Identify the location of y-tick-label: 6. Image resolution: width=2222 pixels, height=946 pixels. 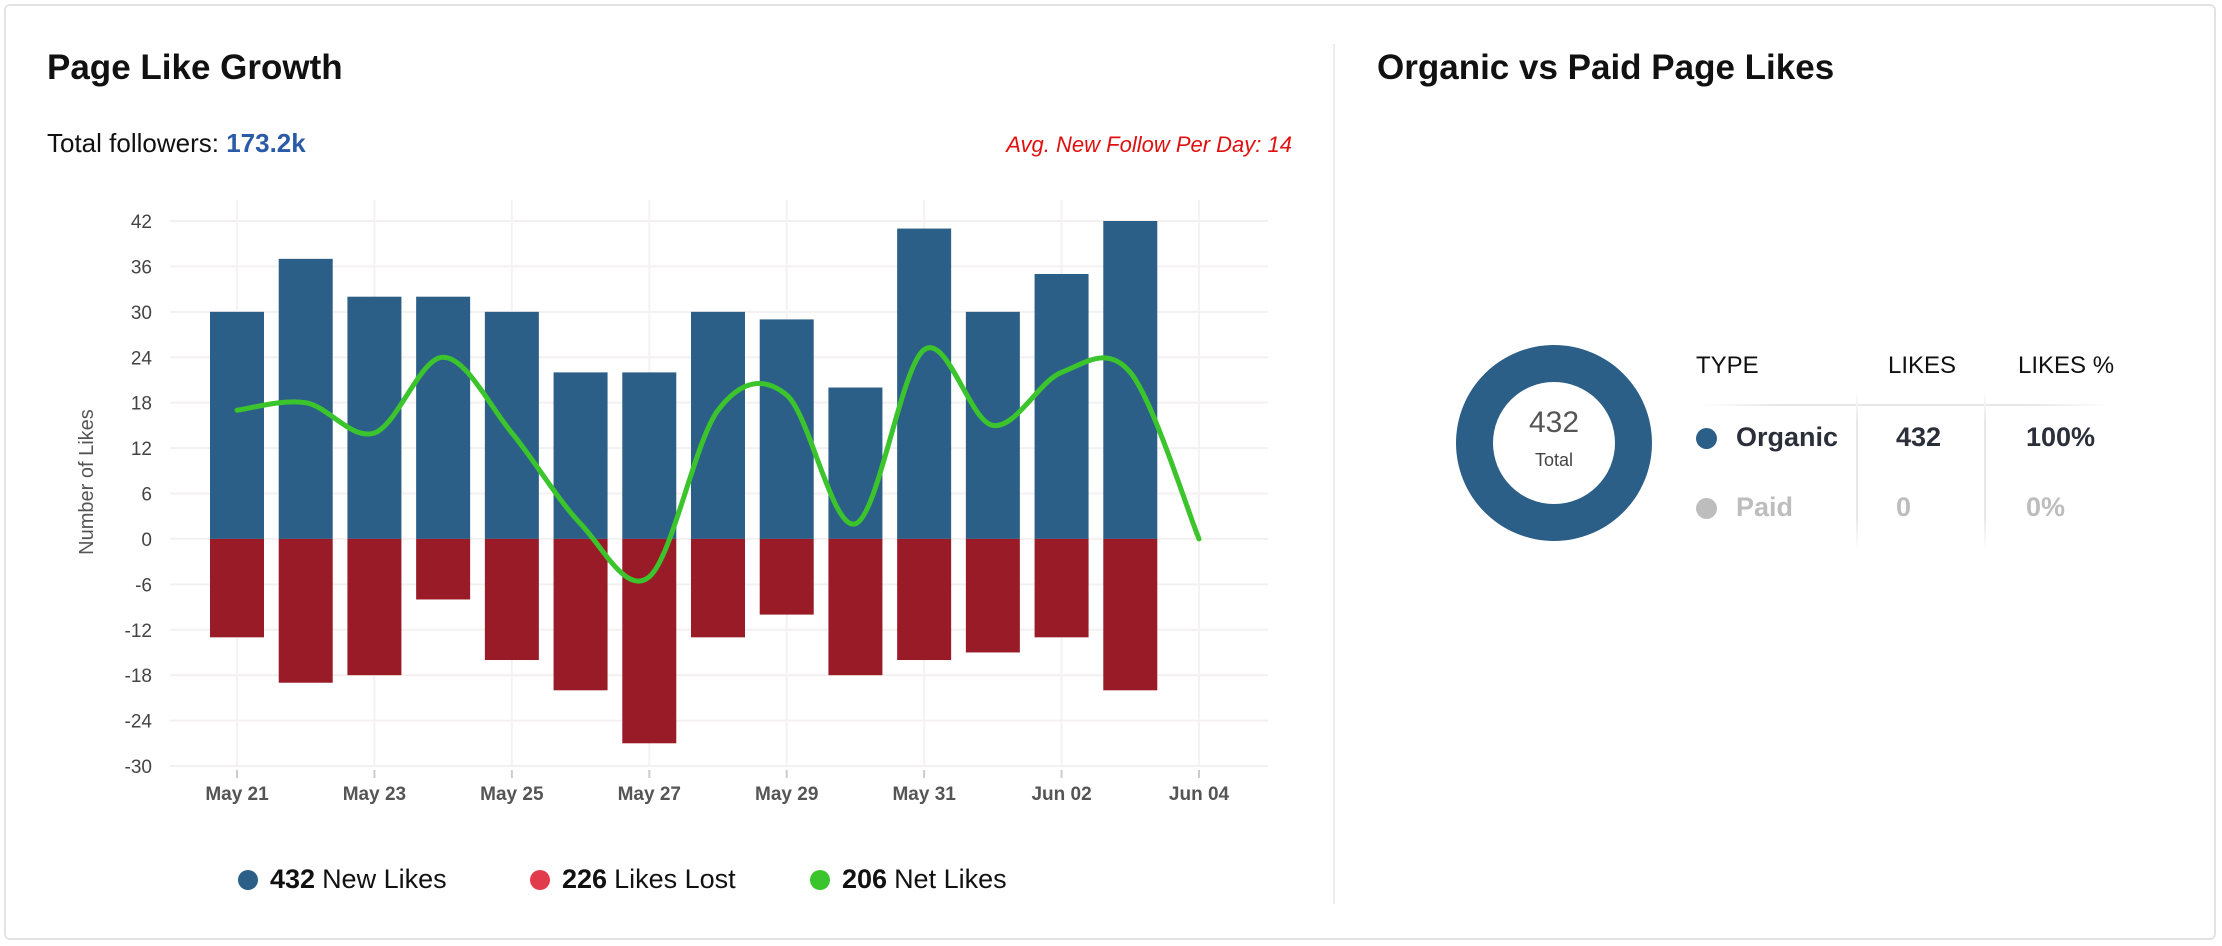
(146, 495).